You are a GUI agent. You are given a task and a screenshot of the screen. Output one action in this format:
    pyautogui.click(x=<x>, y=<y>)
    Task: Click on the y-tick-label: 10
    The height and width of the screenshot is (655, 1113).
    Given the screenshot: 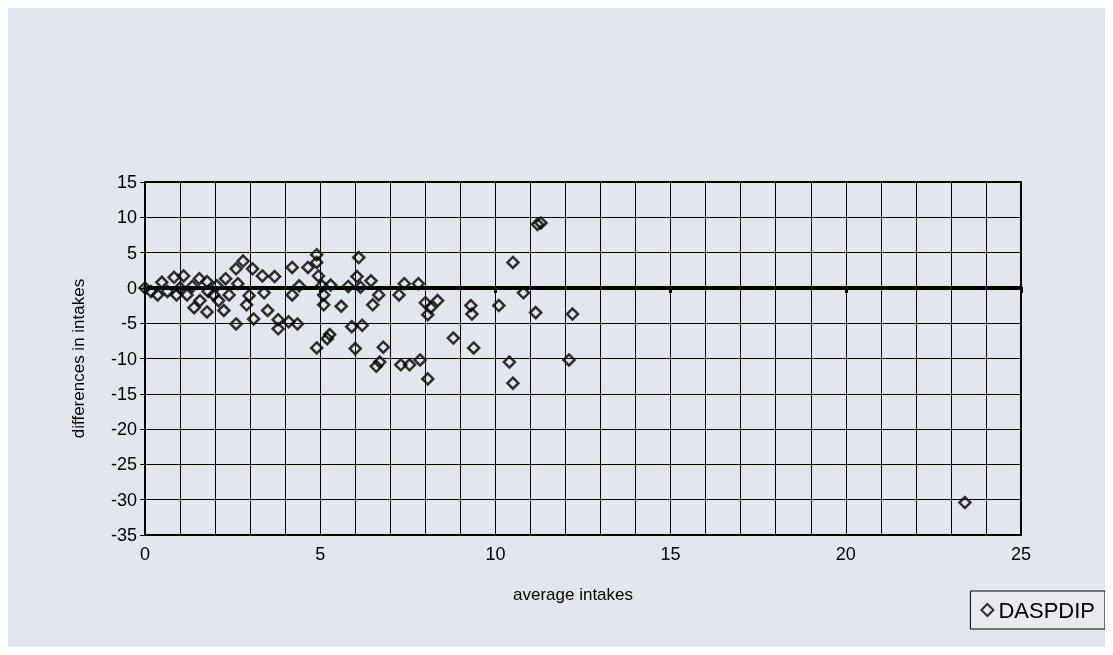 What is the action you would take?
    pyautogui.click(x=126, y=217)
    